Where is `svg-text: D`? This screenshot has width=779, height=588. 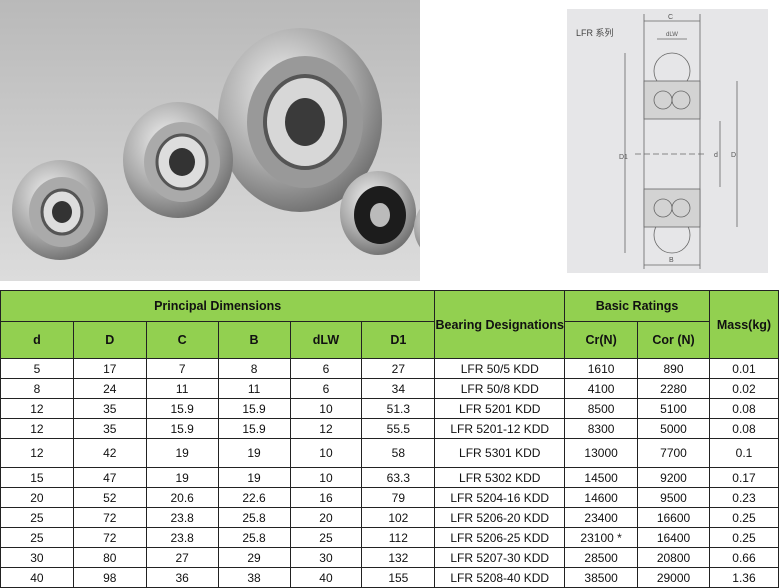 svg-text: D is located at coordinates (733, 155).